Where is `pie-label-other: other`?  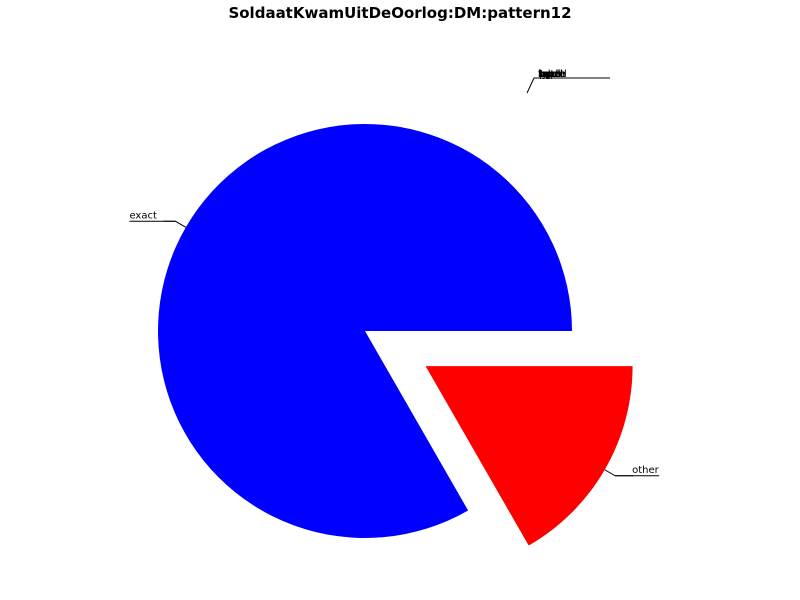 pie-label-other: other is located at coordinates (646, 470).